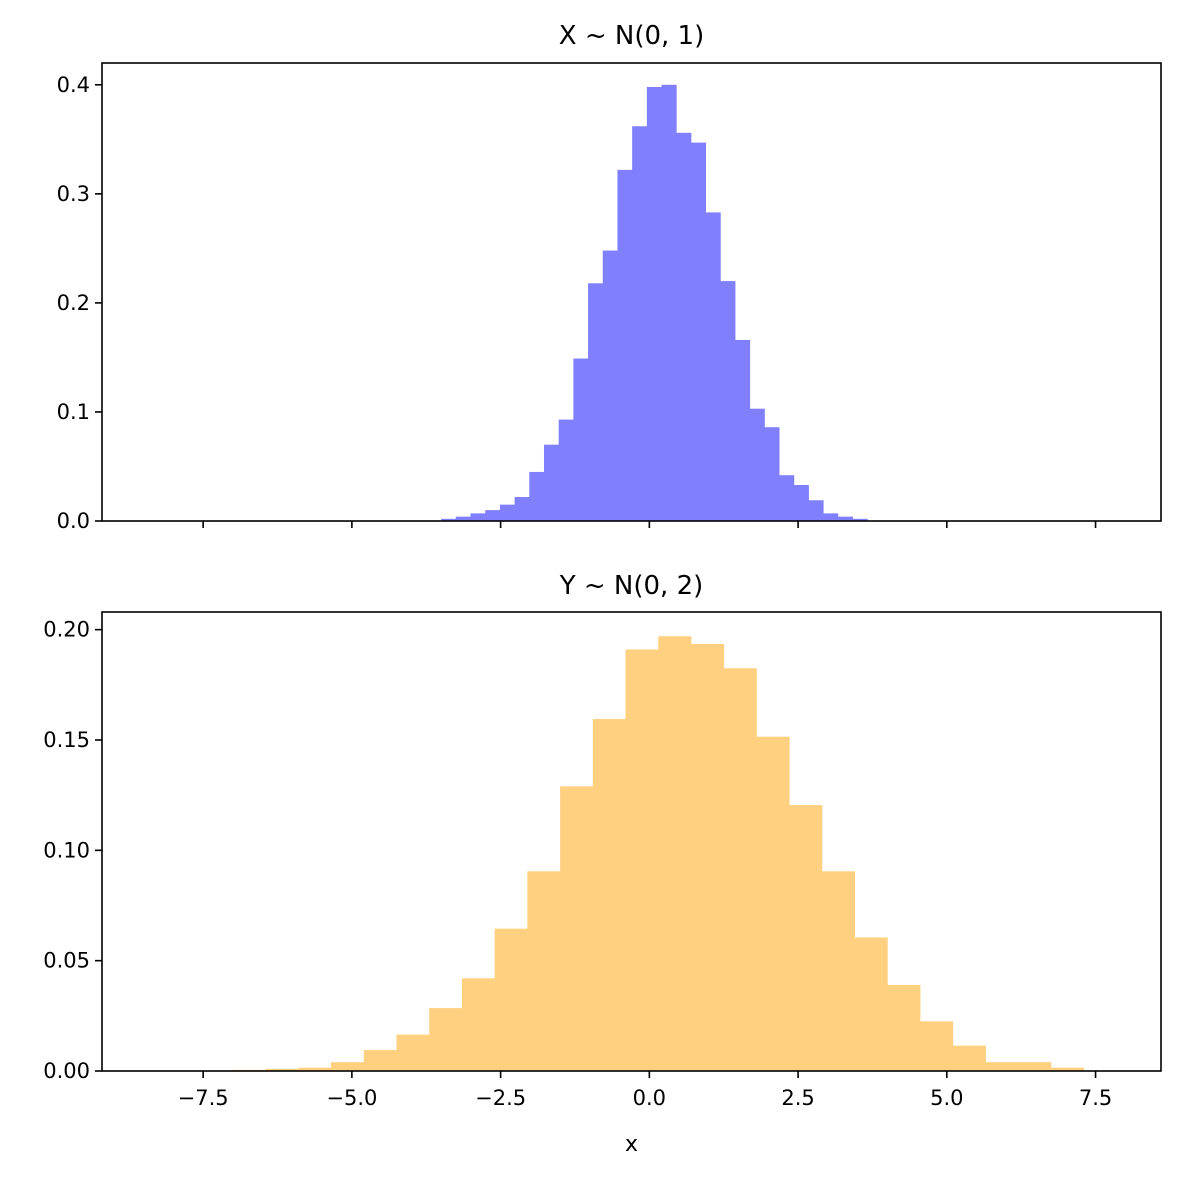 This screenshot has width=1180, height=1178. Describe the element at coordinates (1095, 1098) in the screenshot. I see `x-tick-label: 7.5` at that location.